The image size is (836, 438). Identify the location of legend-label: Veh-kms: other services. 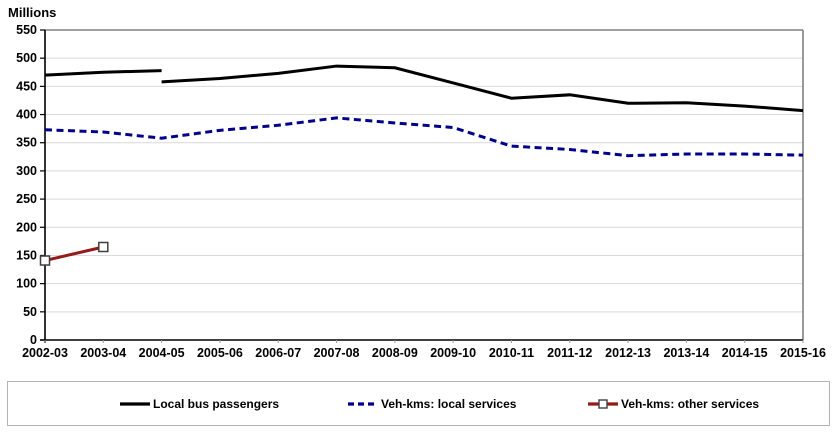
(690, 403).